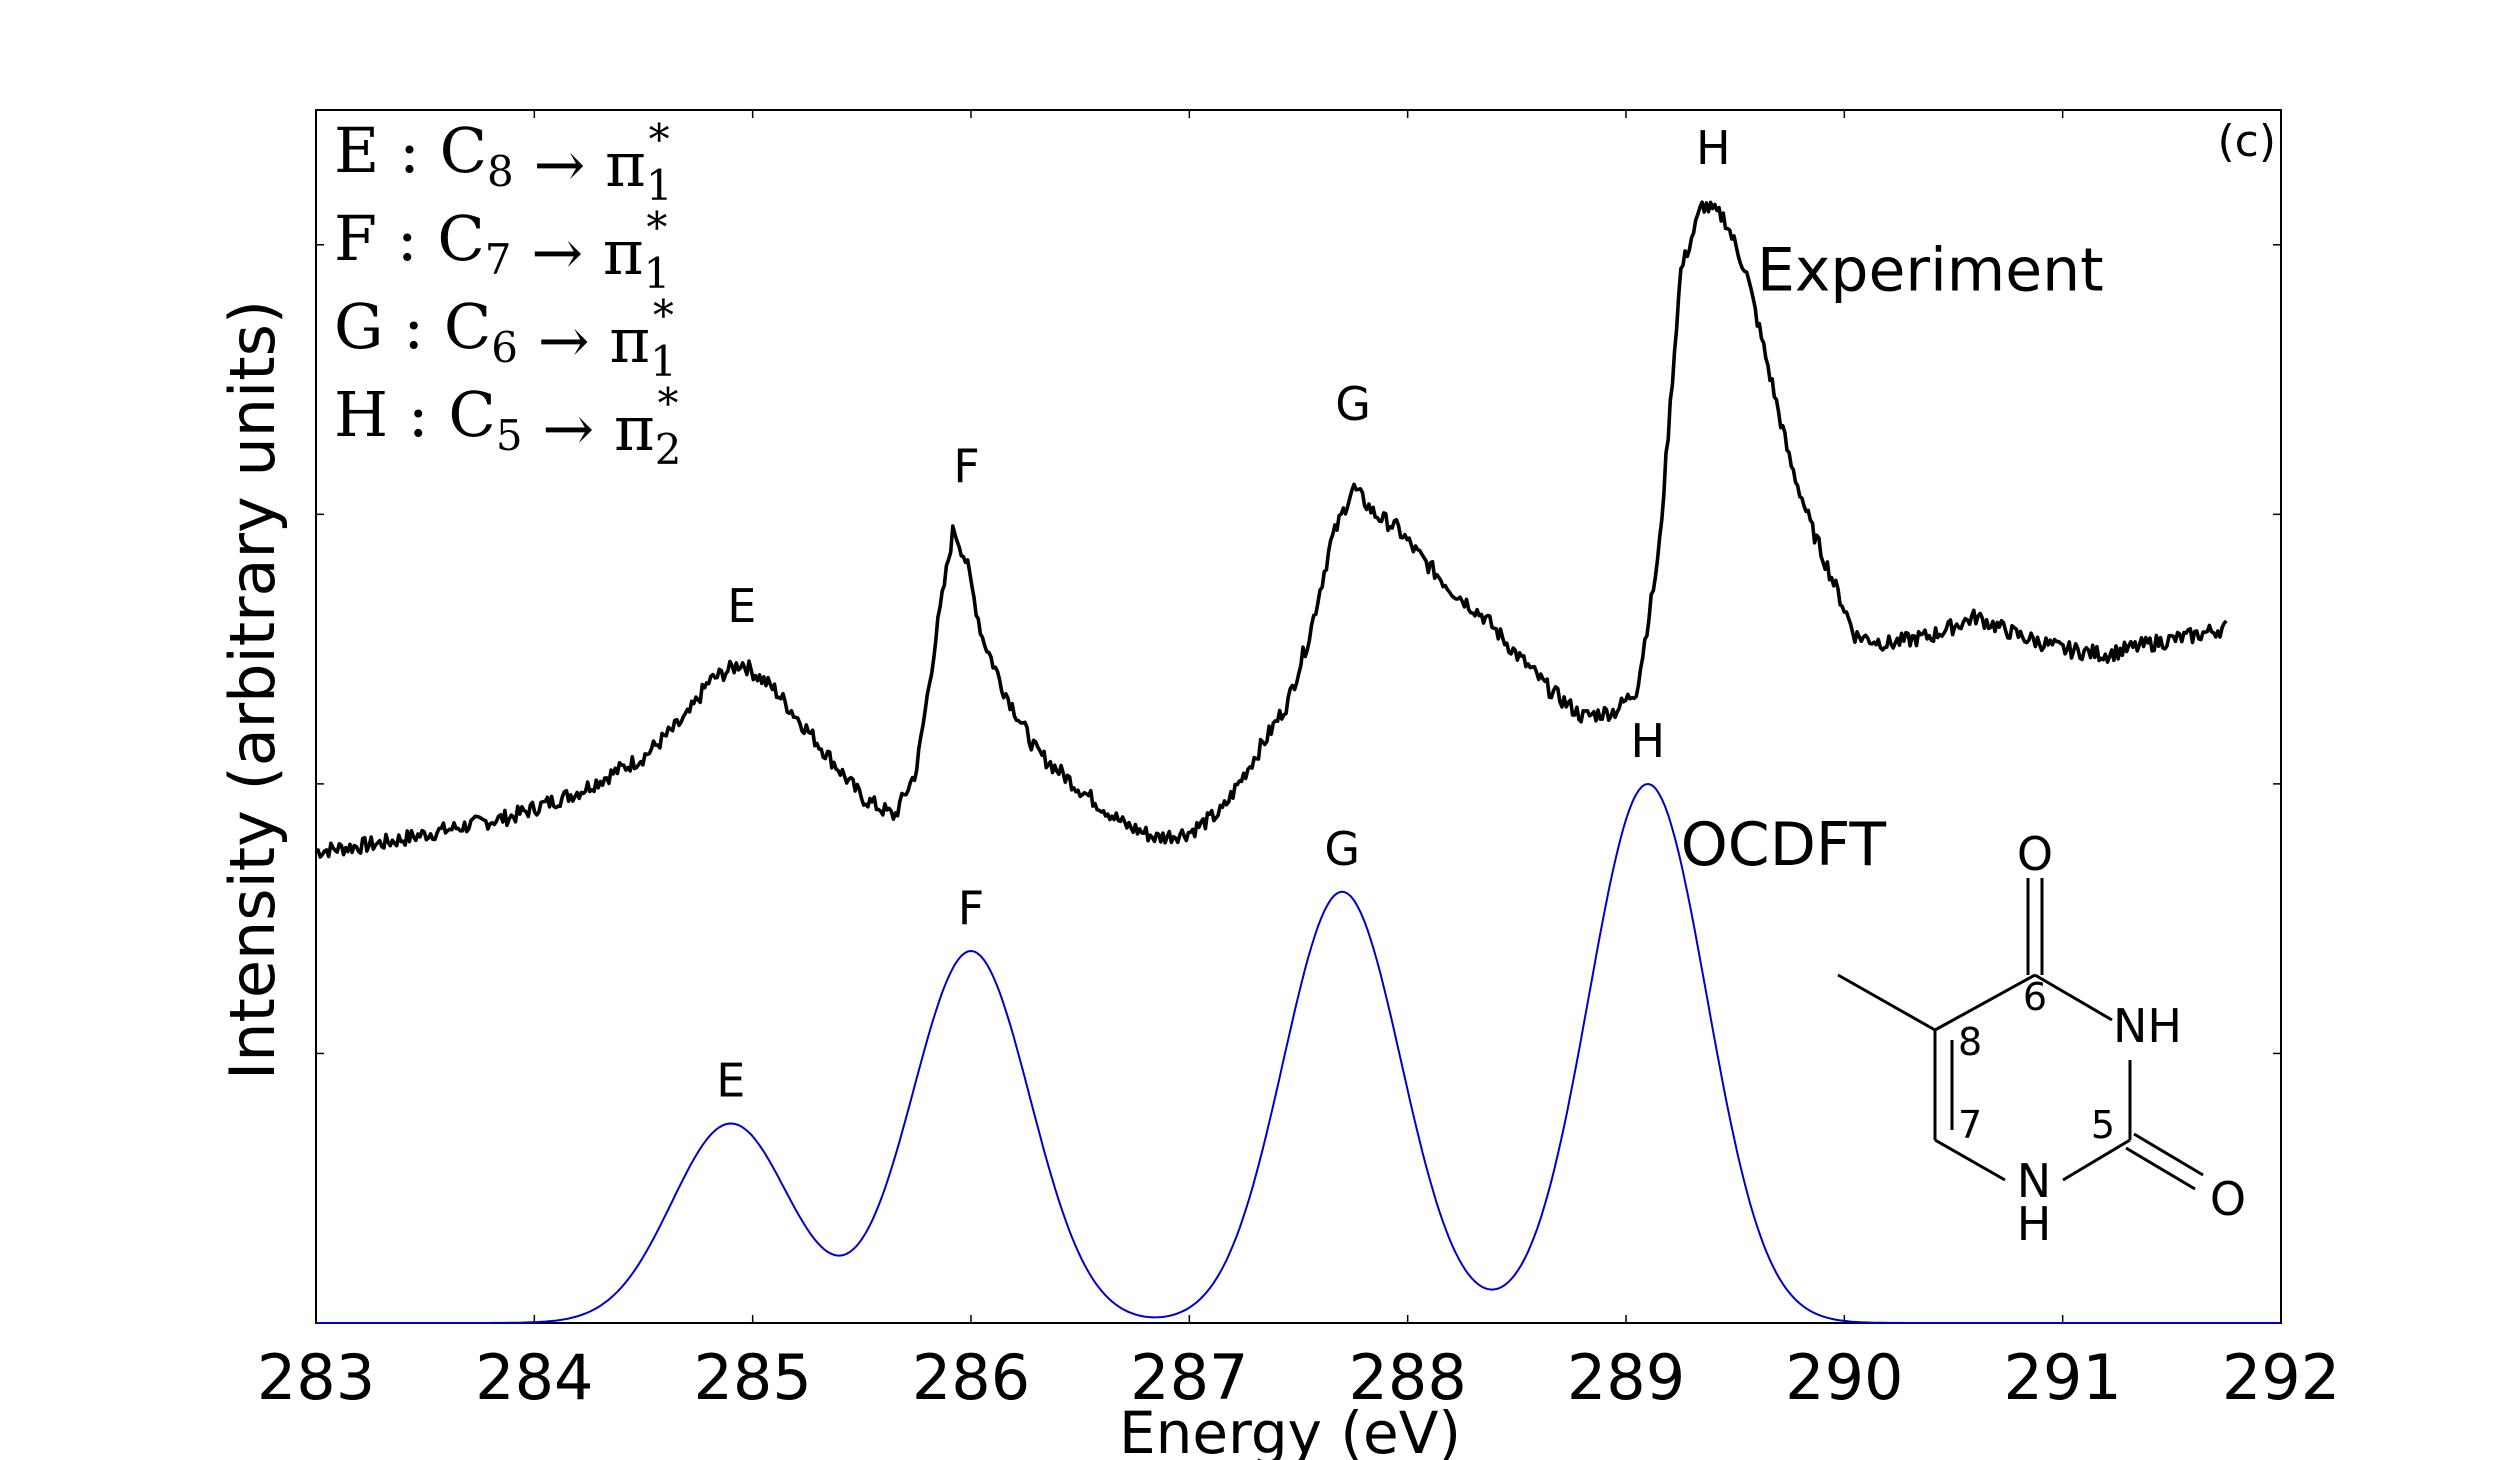 This screenshot has height=1460, width=2514. I want to click on x-tick-label: 290, so click(1844, 1377).